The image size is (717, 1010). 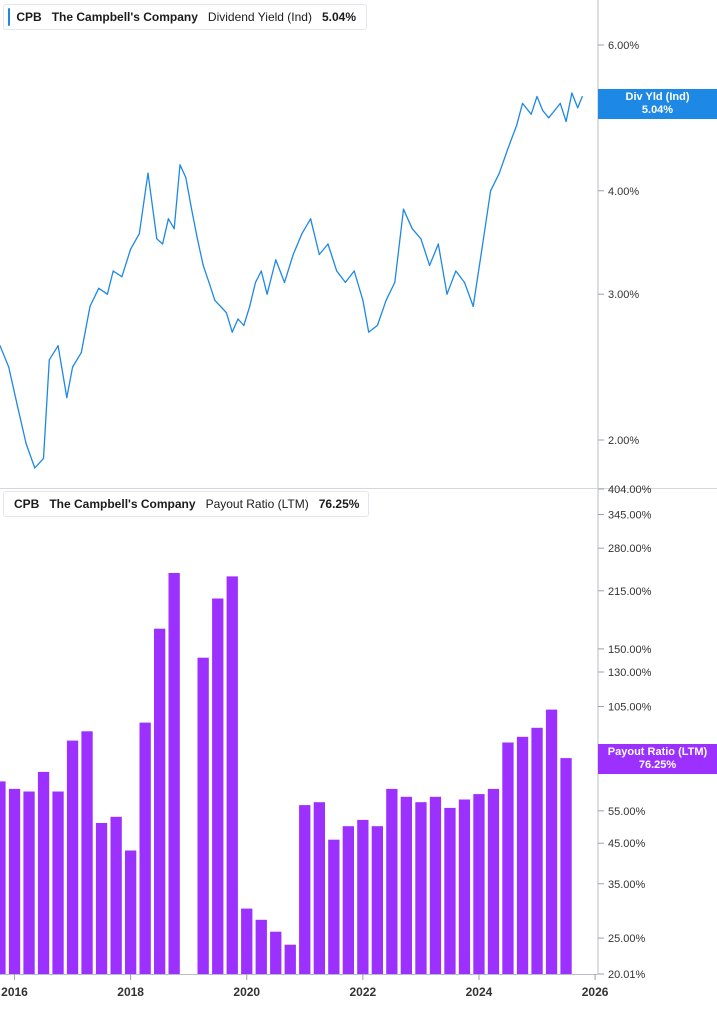 I want to click on payout-badge-value: 76.25%, so click(x=657, y=765).